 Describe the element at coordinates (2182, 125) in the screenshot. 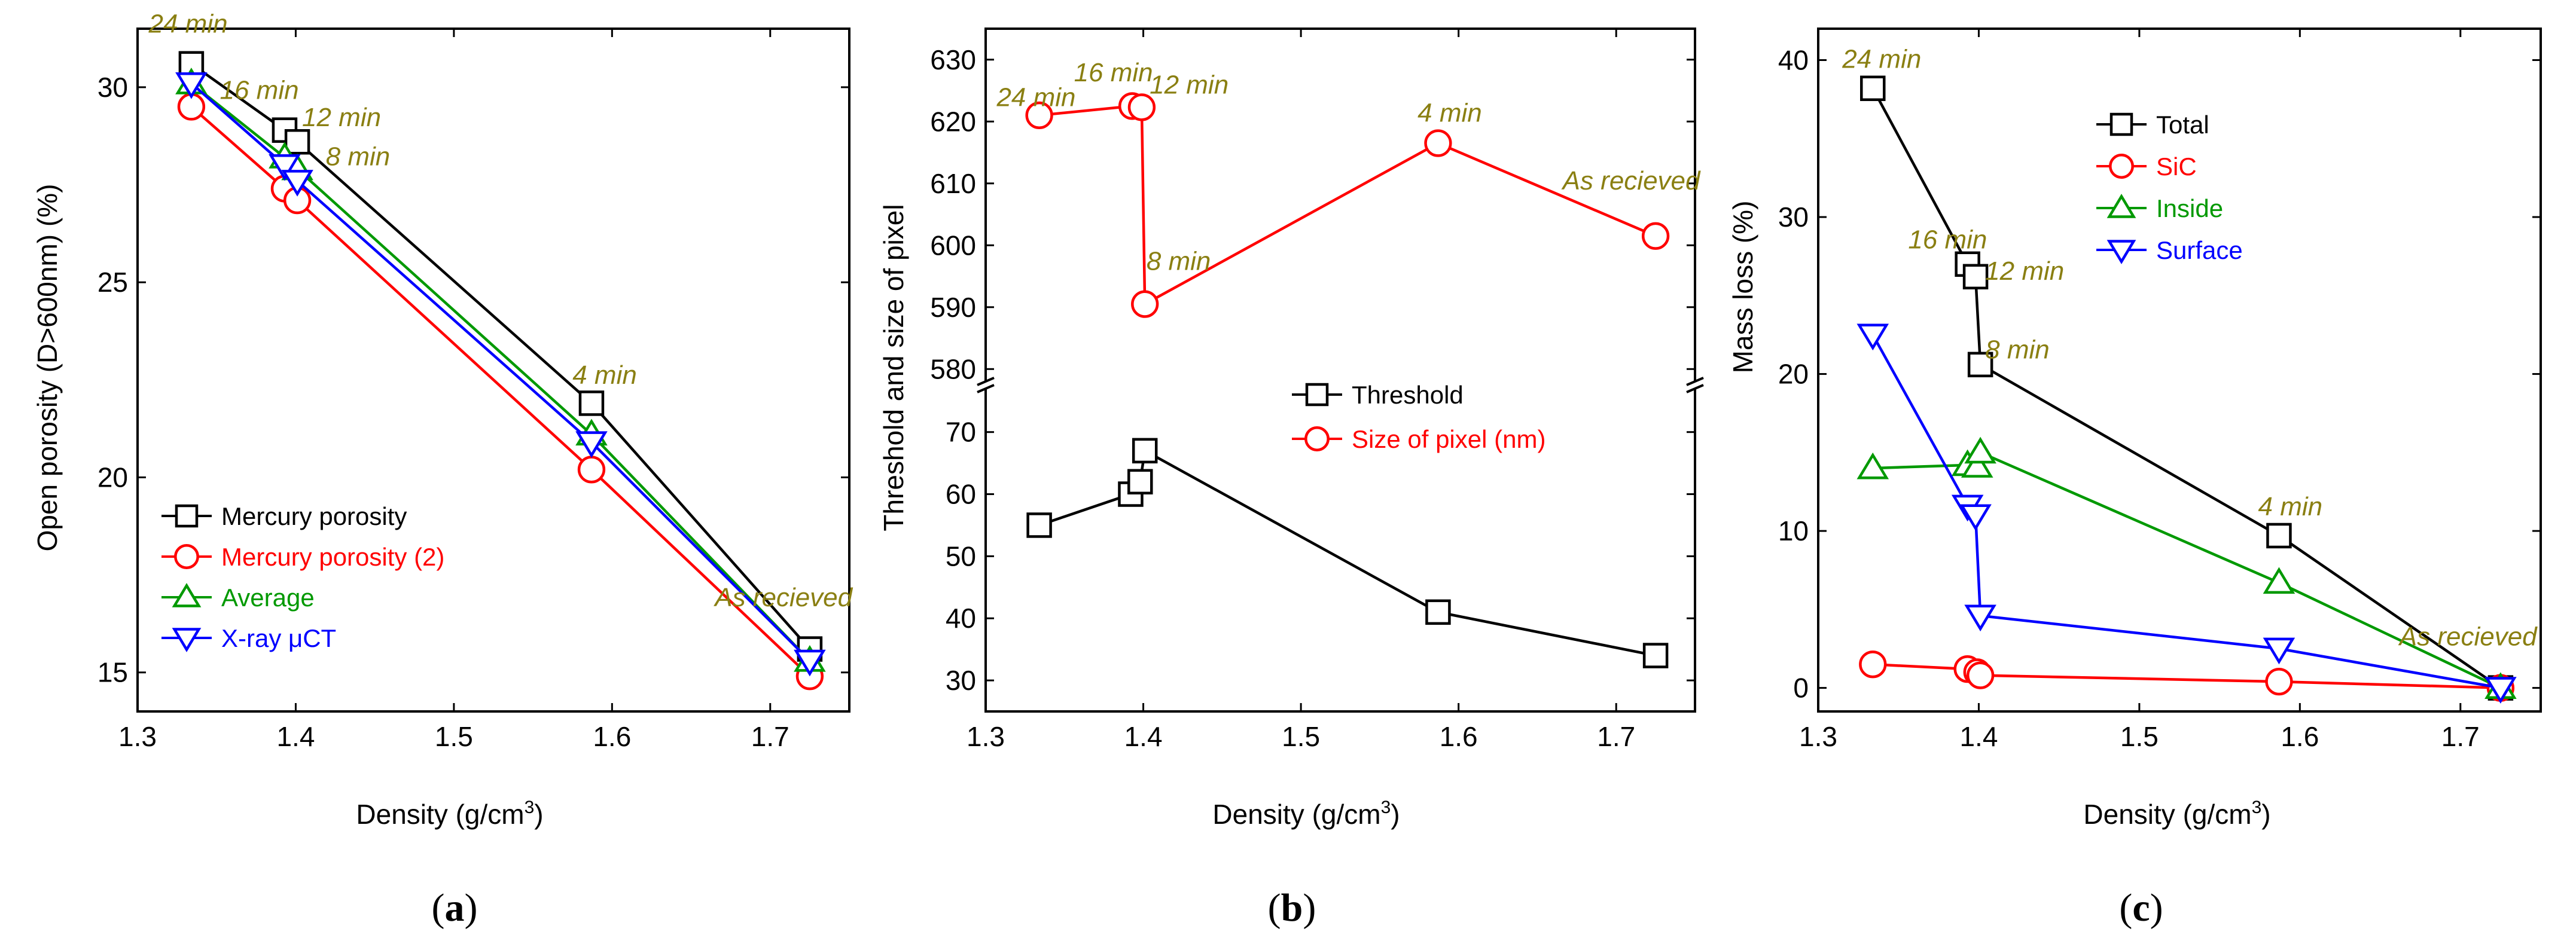

I see `panel-c-legend-label-total: Total` at that location.